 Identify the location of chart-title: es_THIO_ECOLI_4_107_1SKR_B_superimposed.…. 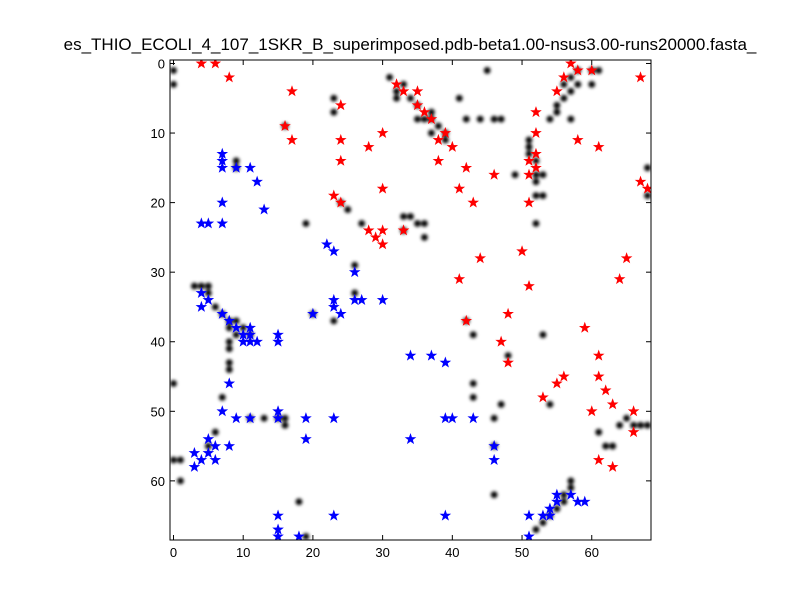
(410, 44).